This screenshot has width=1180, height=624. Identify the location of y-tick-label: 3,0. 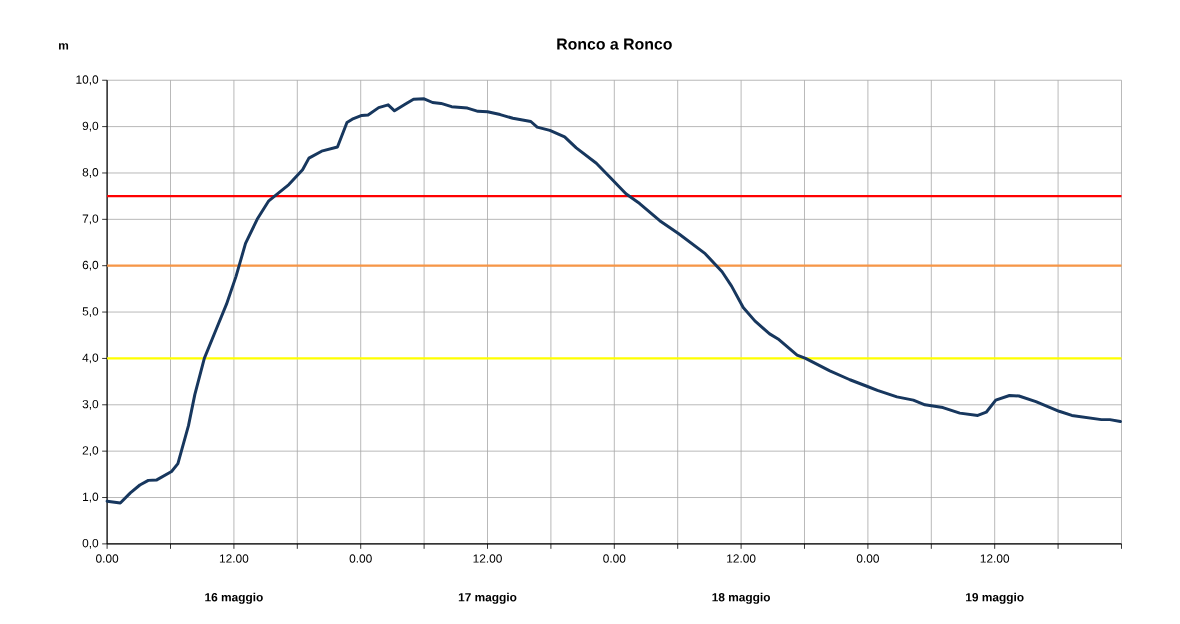
(90, 404).